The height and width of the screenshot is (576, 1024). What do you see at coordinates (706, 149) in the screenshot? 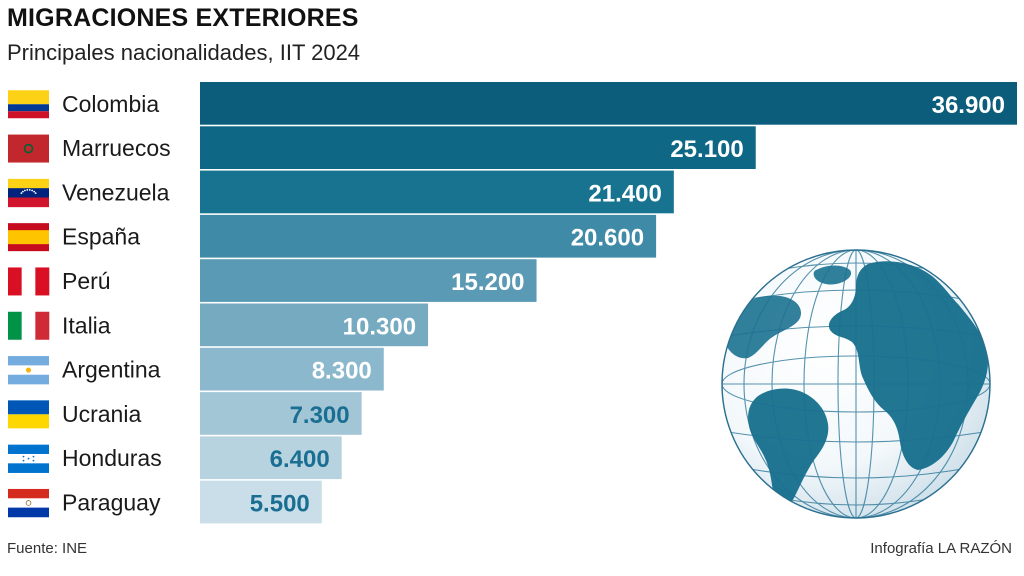
I see `value-label: 25.100` at bounding box center [706, 149].